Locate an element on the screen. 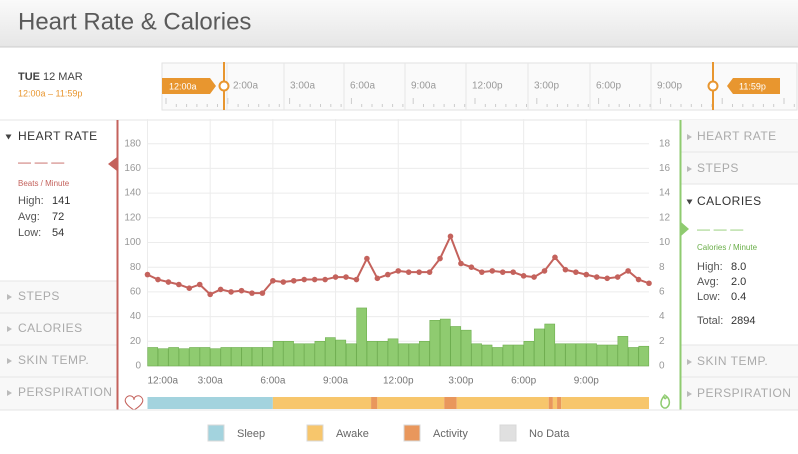 This screenshot has width=798, height=454. stat-label: Total: is located at coordinates (710, 321).